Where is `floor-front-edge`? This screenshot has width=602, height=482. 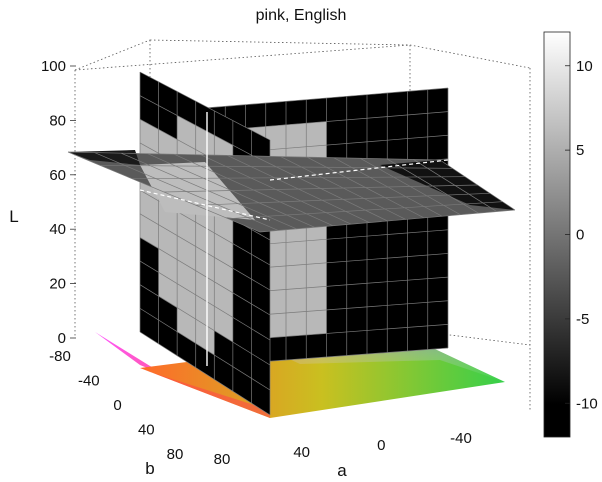 floor-front-edge is located at coordinates (205, 393).